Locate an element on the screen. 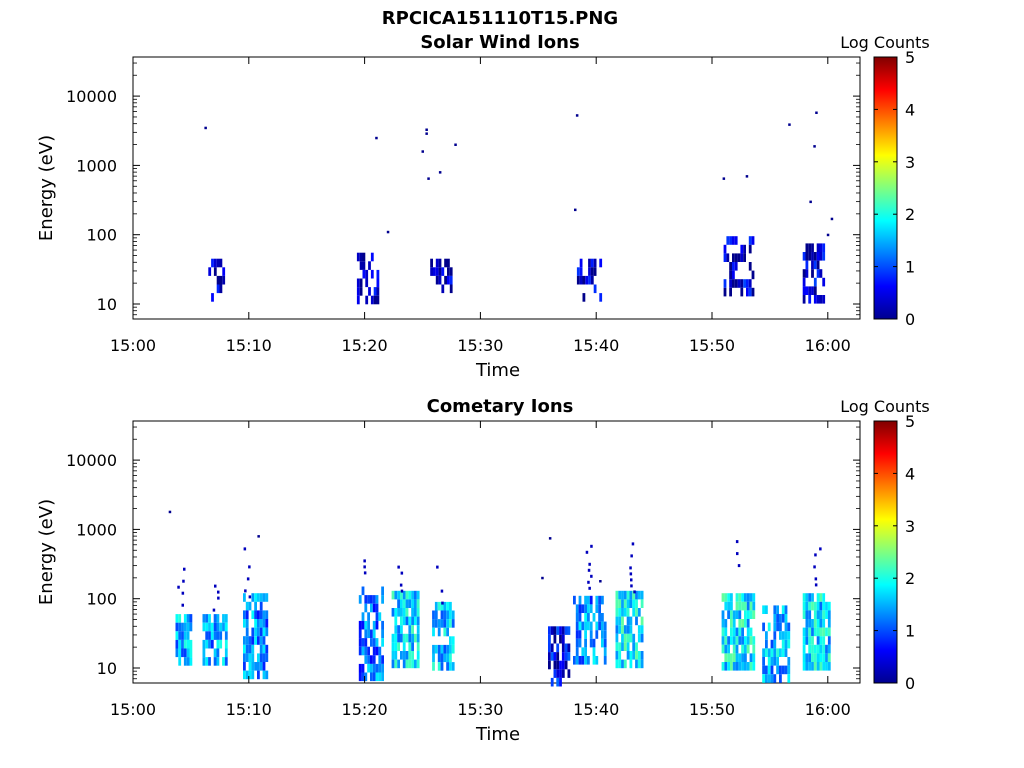 This screenshot has width=1024, height=768. colorbar-tick-label: 5 is located at coordinates (910, 57).